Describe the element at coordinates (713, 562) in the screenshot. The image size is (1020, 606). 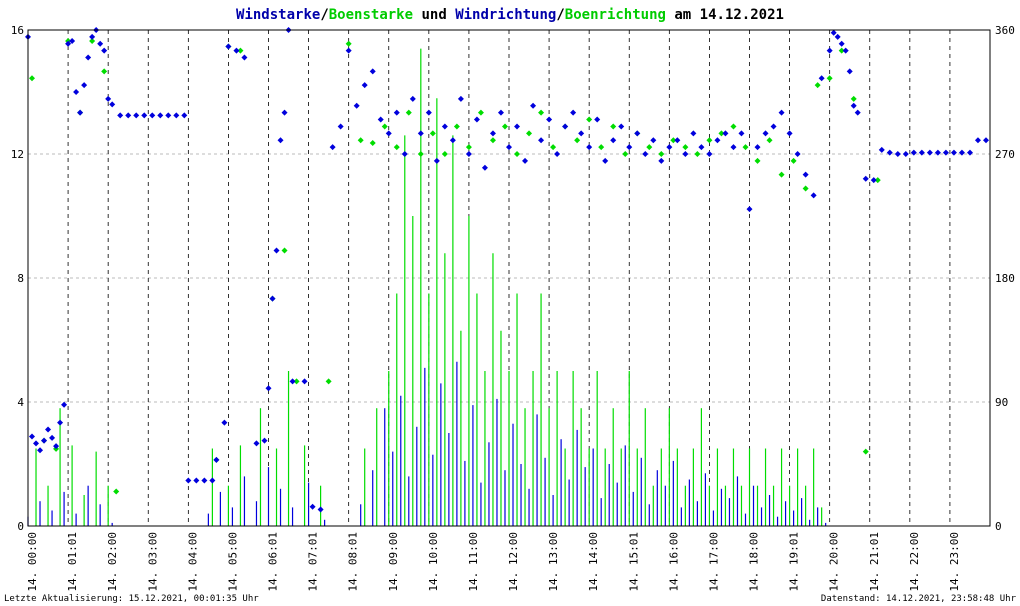
I see `x-tick-label: 14. 17:00` at that location.